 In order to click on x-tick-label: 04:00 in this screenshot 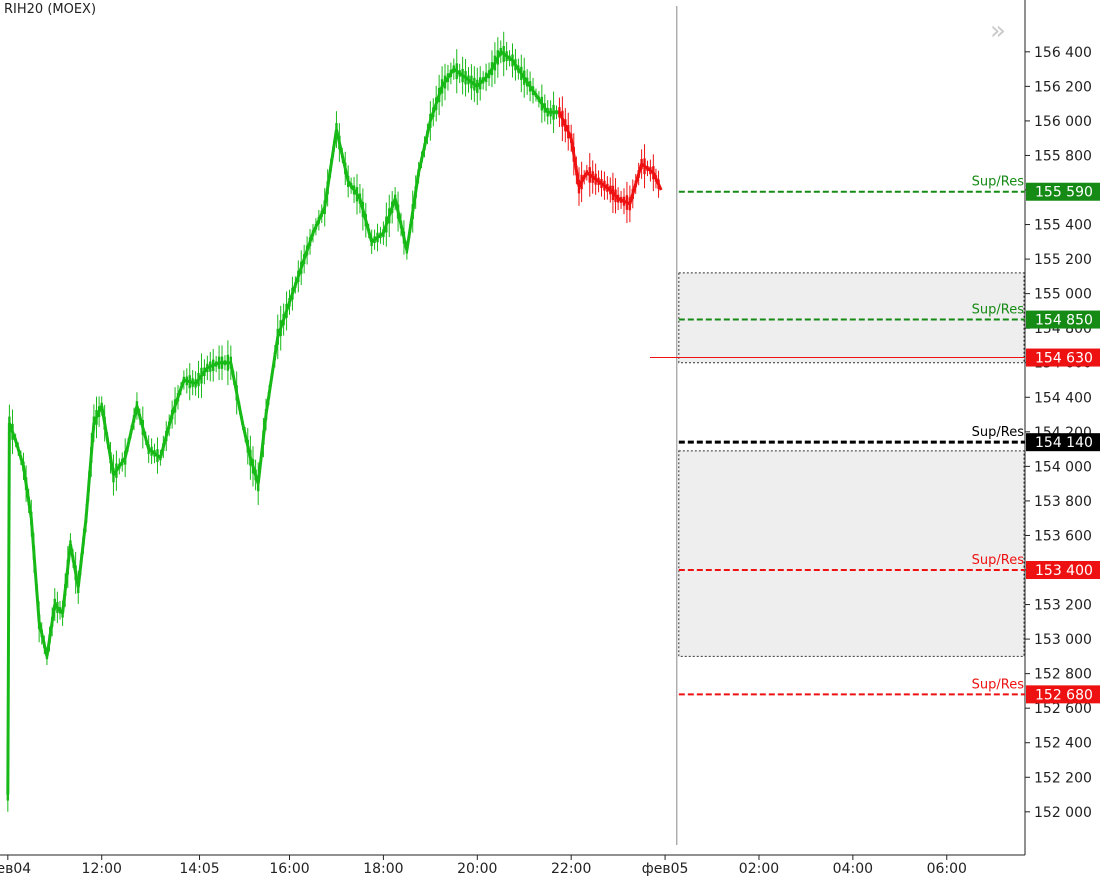, I will do `click(853, 869)`.